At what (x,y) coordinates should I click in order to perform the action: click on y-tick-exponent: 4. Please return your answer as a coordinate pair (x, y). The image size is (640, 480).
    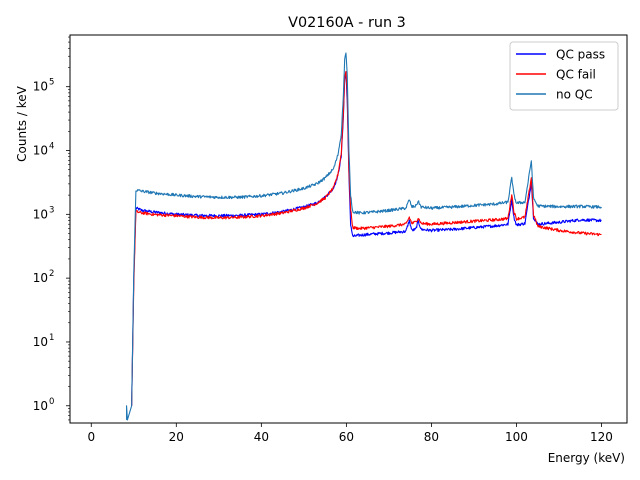
    Looking at the image, I should click on (51, 147).